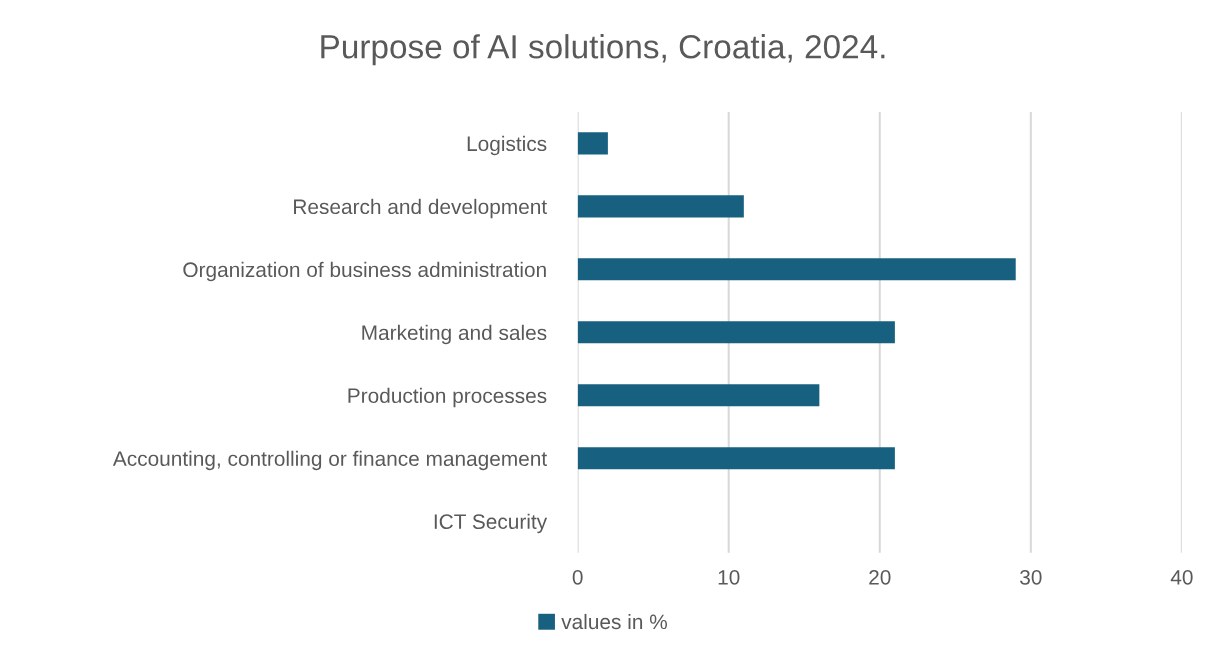 Image resolution: width=1206 pixels, height=662 pixels. I want to click on x-tick-label: 30, so click(1031, 577).